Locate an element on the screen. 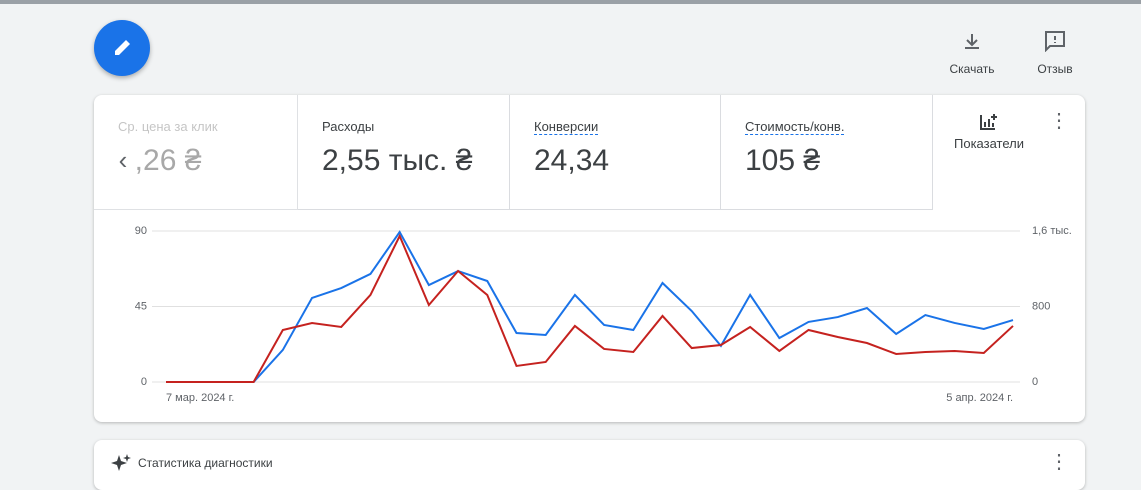  edit-icon is located at coordinates (122, 47).